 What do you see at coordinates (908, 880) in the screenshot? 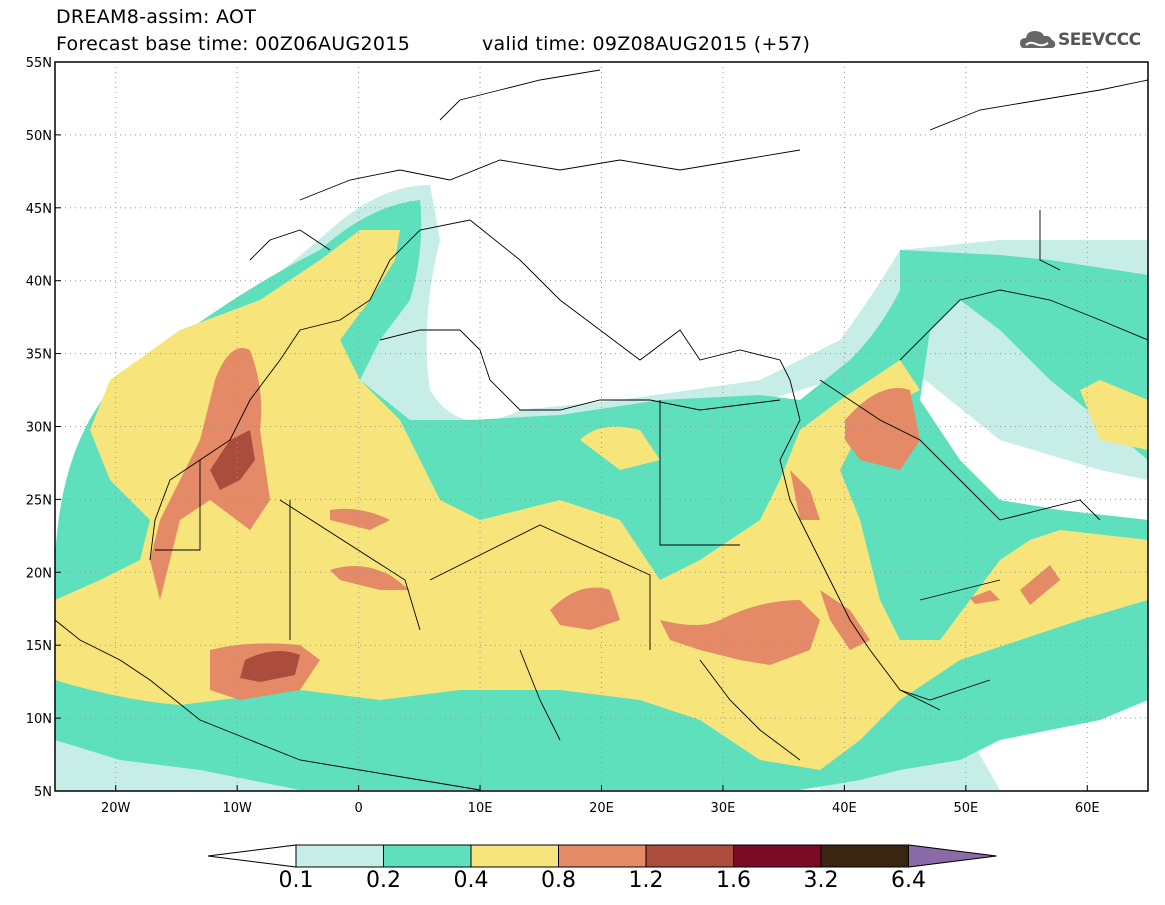
I see `colorbar-label: 6.4` at bounding box center [908, 880].